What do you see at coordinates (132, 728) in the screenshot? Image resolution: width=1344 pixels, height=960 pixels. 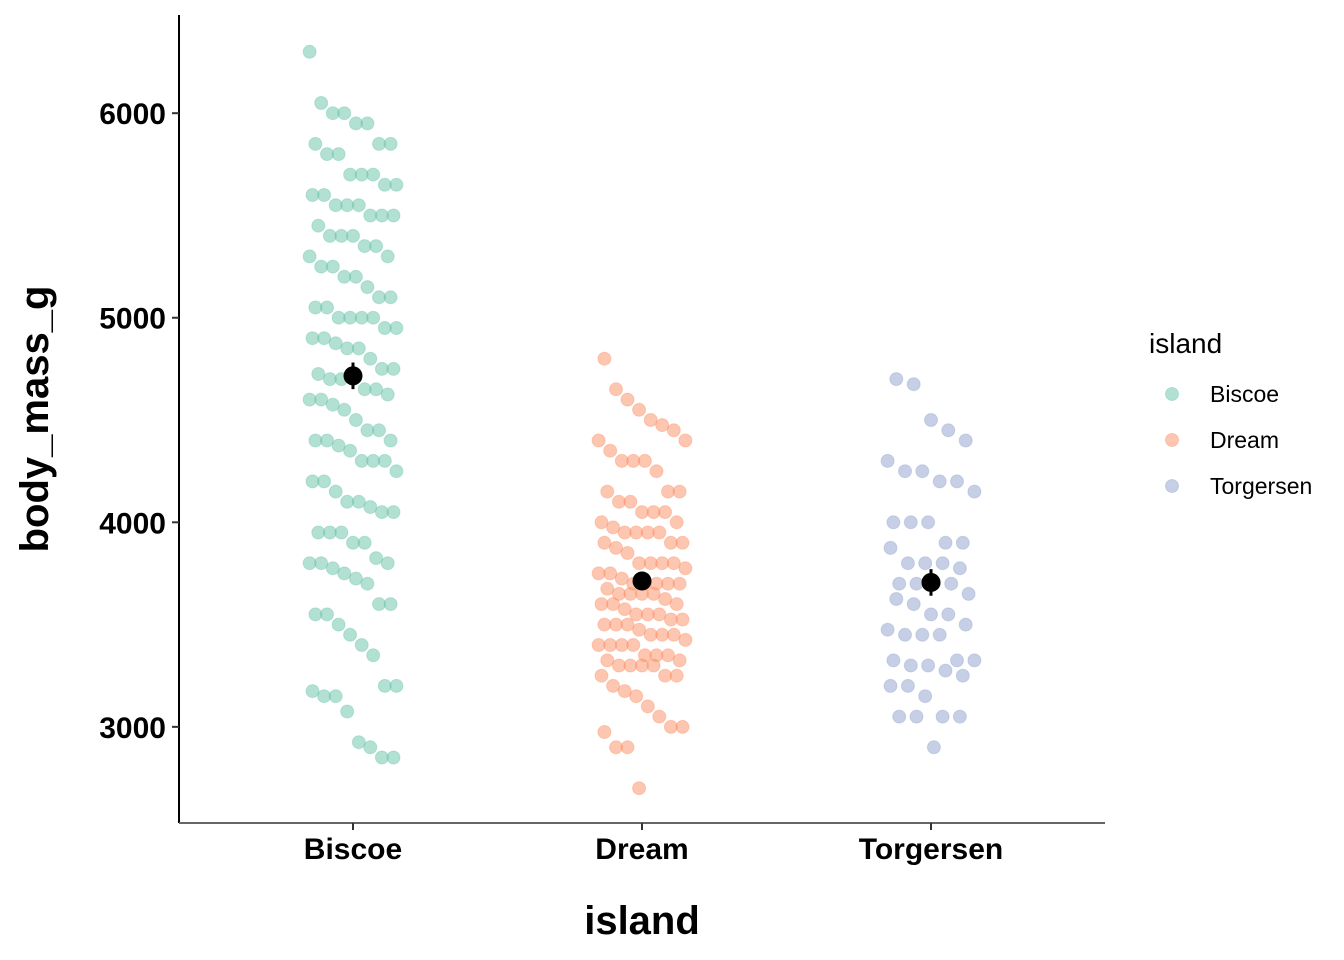 I see `y-tick-label: 3000` at bounding box center [132, 728].